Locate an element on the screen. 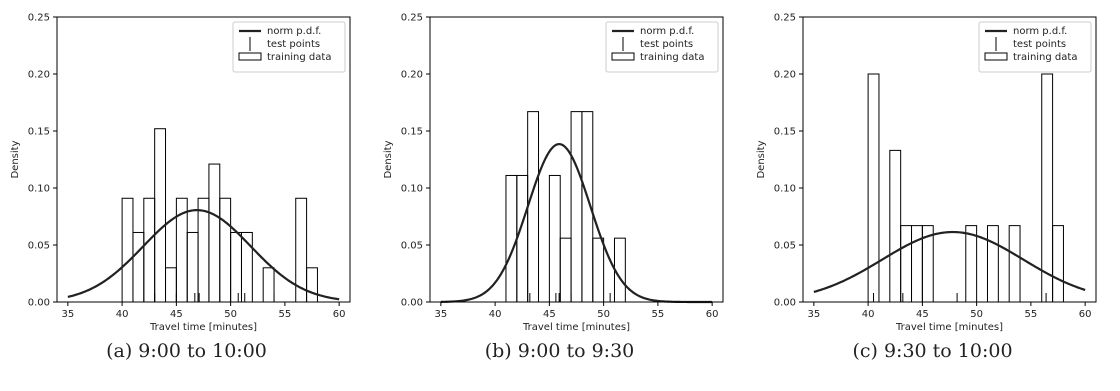  caption-c: (c) 9:30 to 10:00 is located at coordinates (932, 351).